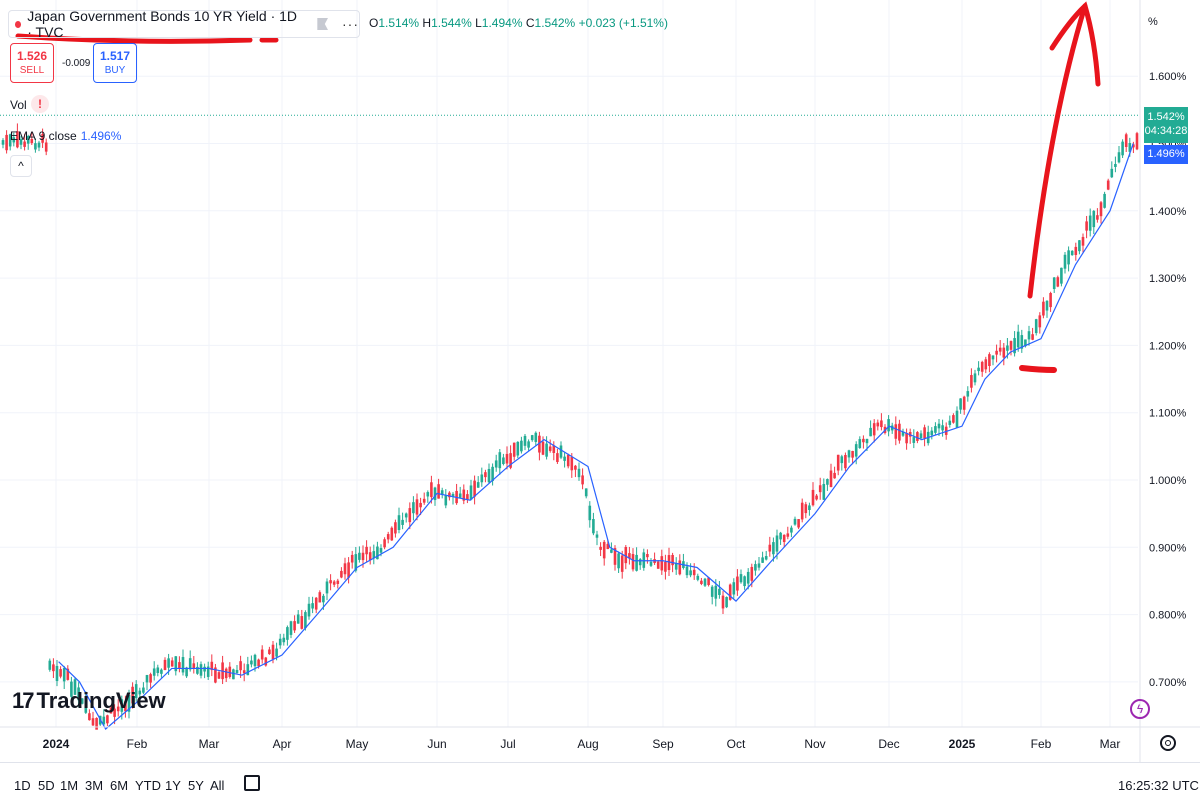 This screenshot has width=1200, height=812. I want to click on scale-unit-label: %, so click(1153, 22).